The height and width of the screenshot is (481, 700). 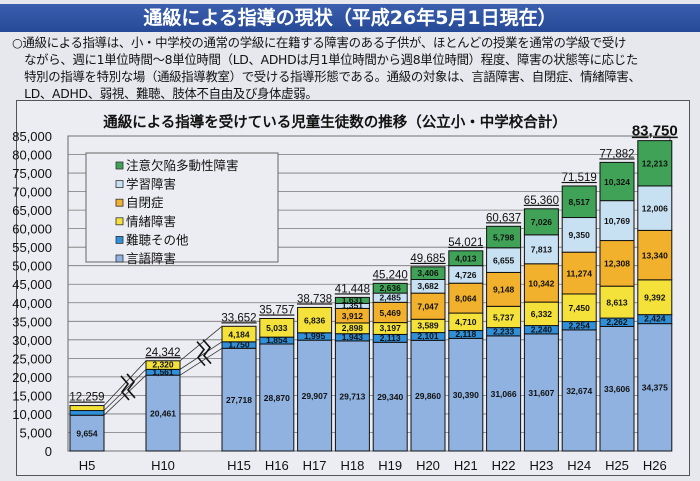 What do you see at coordinates (428, 336) in the screenshot?
I see `segment-label: 2,101` at bounding box center [428, 336].